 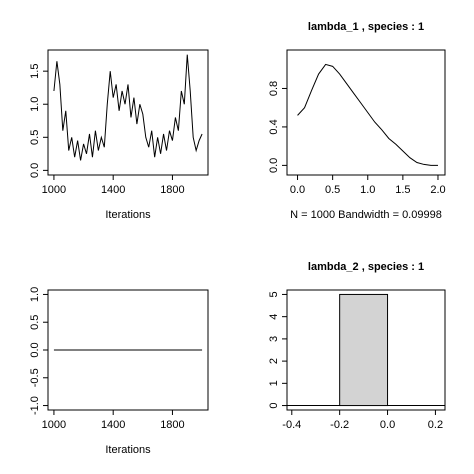 I want to click on y-tick-label: -1.0, so click(x=35, y=405).